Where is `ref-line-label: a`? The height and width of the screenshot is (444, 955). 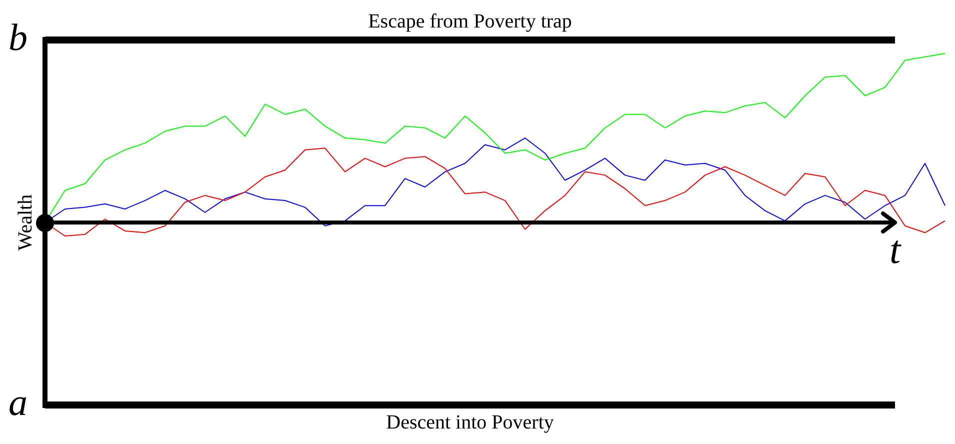 ref-line-label: a is located at coordinates (18, 403).